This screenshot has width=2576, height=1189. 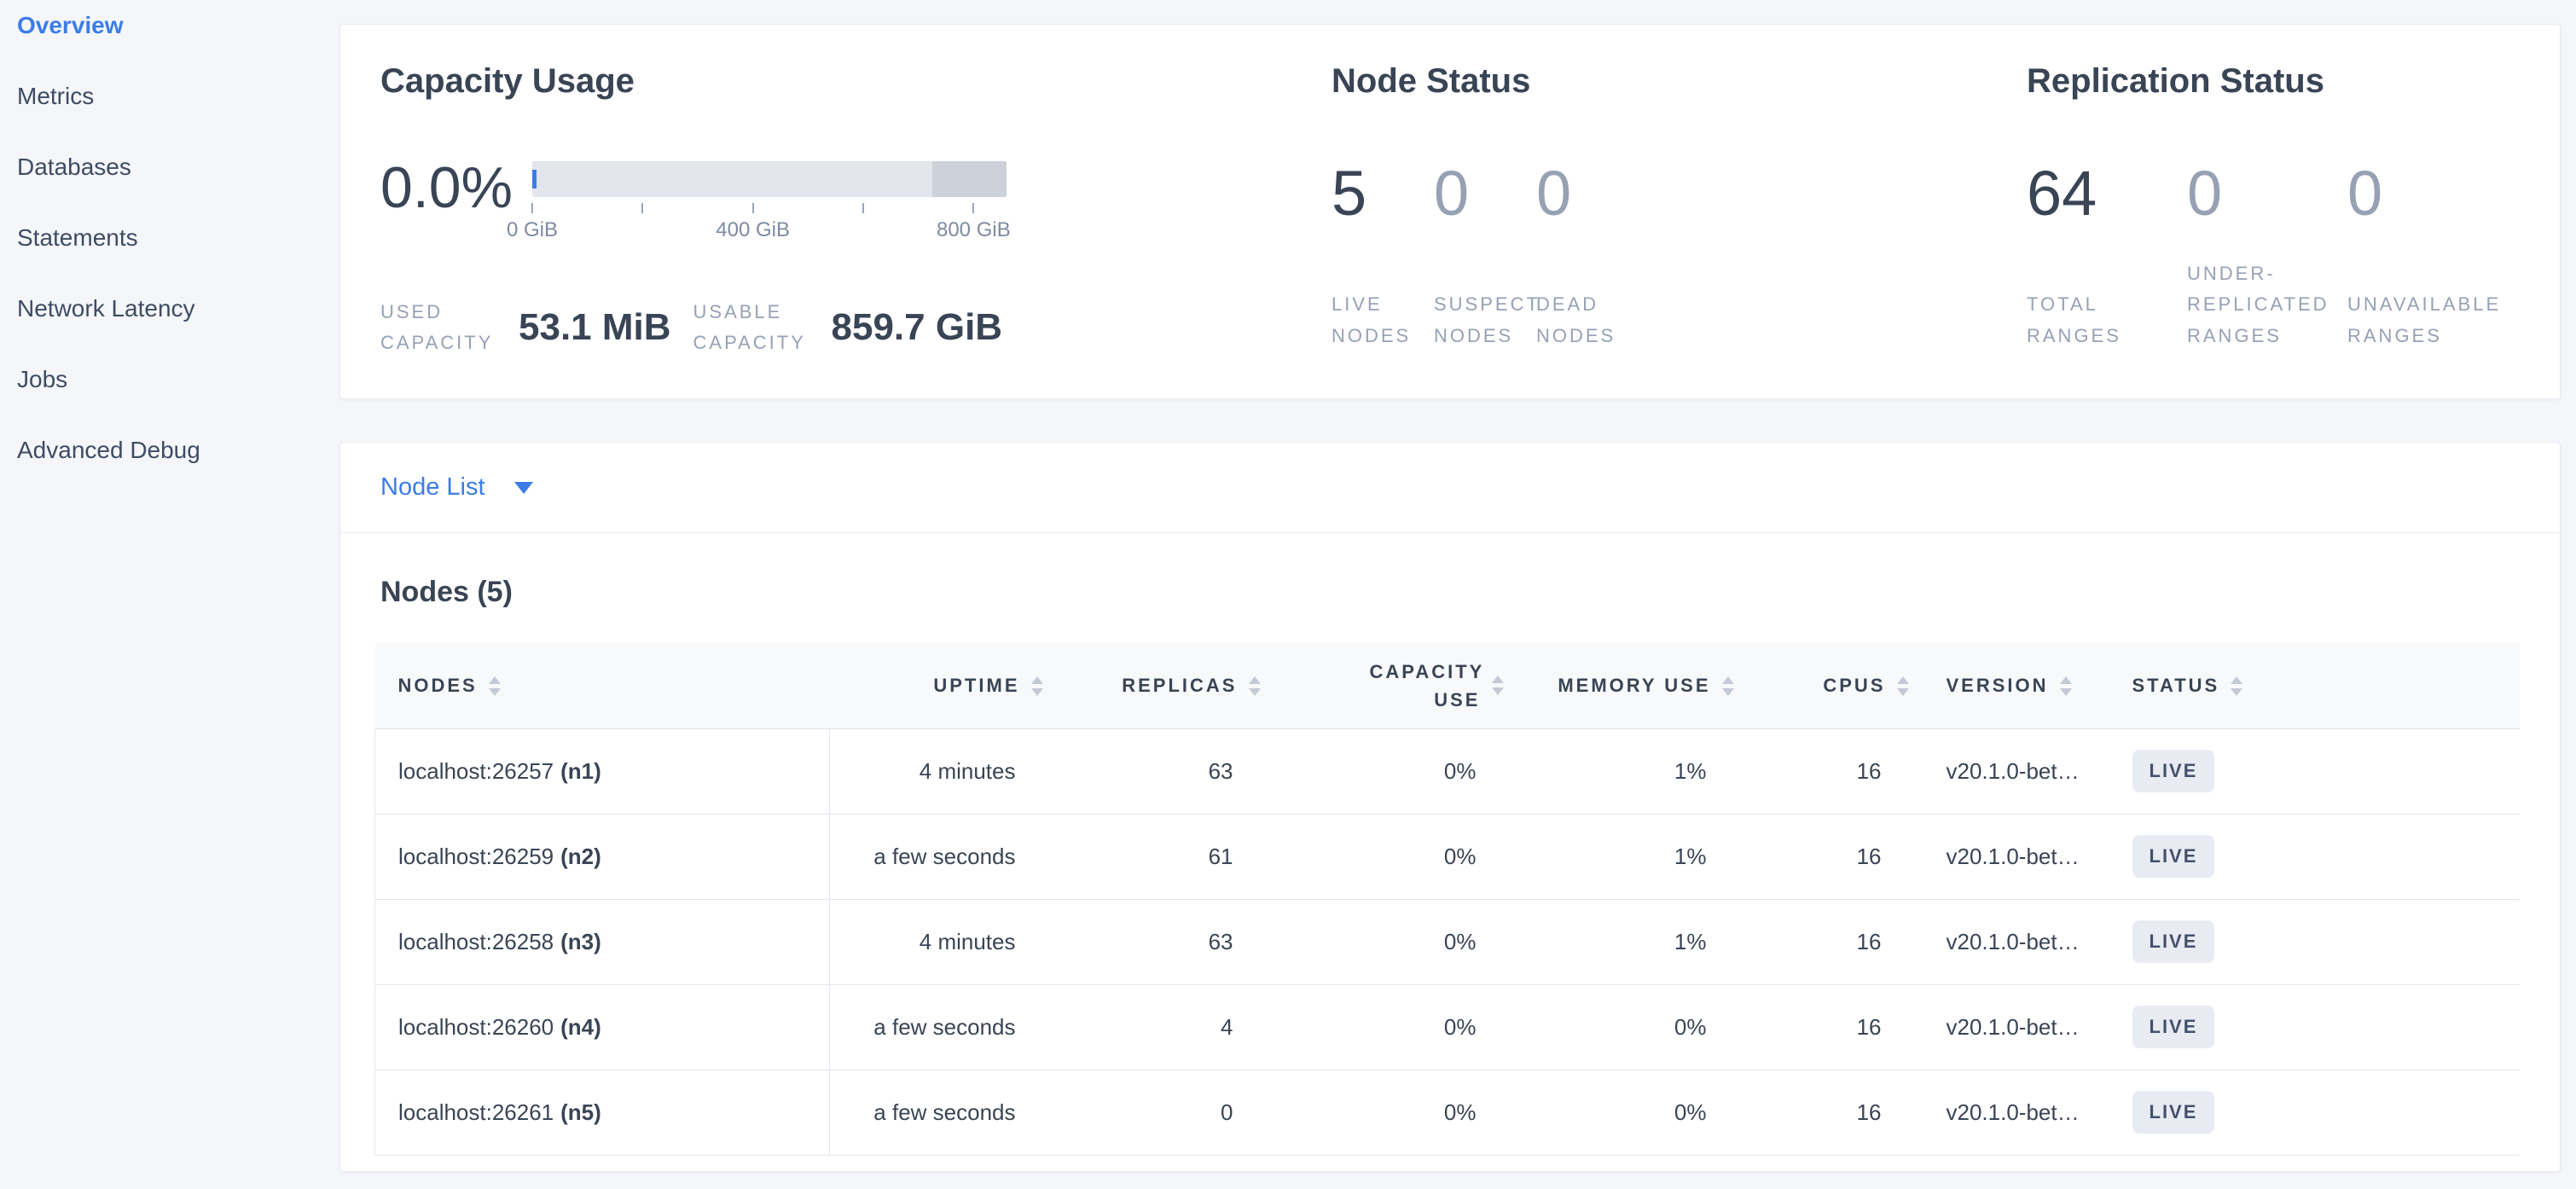 What do you see at coordinates (1576, 319) in the screenshot?
I see `stat-label: DEAD NODES` at bounding box center [1576, 319].